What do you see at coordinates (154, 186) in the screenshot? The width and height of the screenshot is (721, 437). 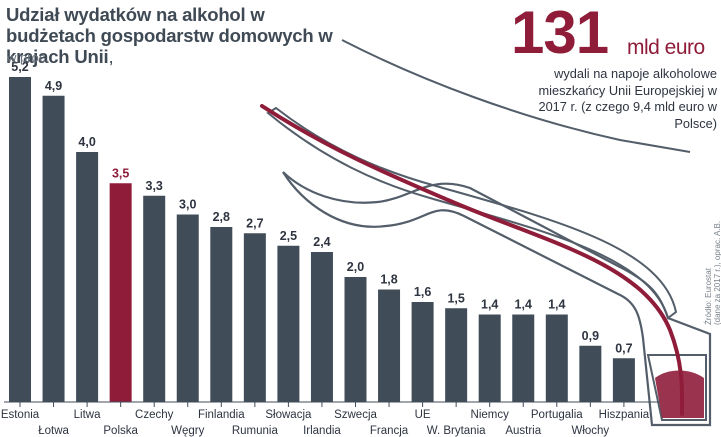 I see `value-label-4: 3,3` at bounding box center [154, 186].